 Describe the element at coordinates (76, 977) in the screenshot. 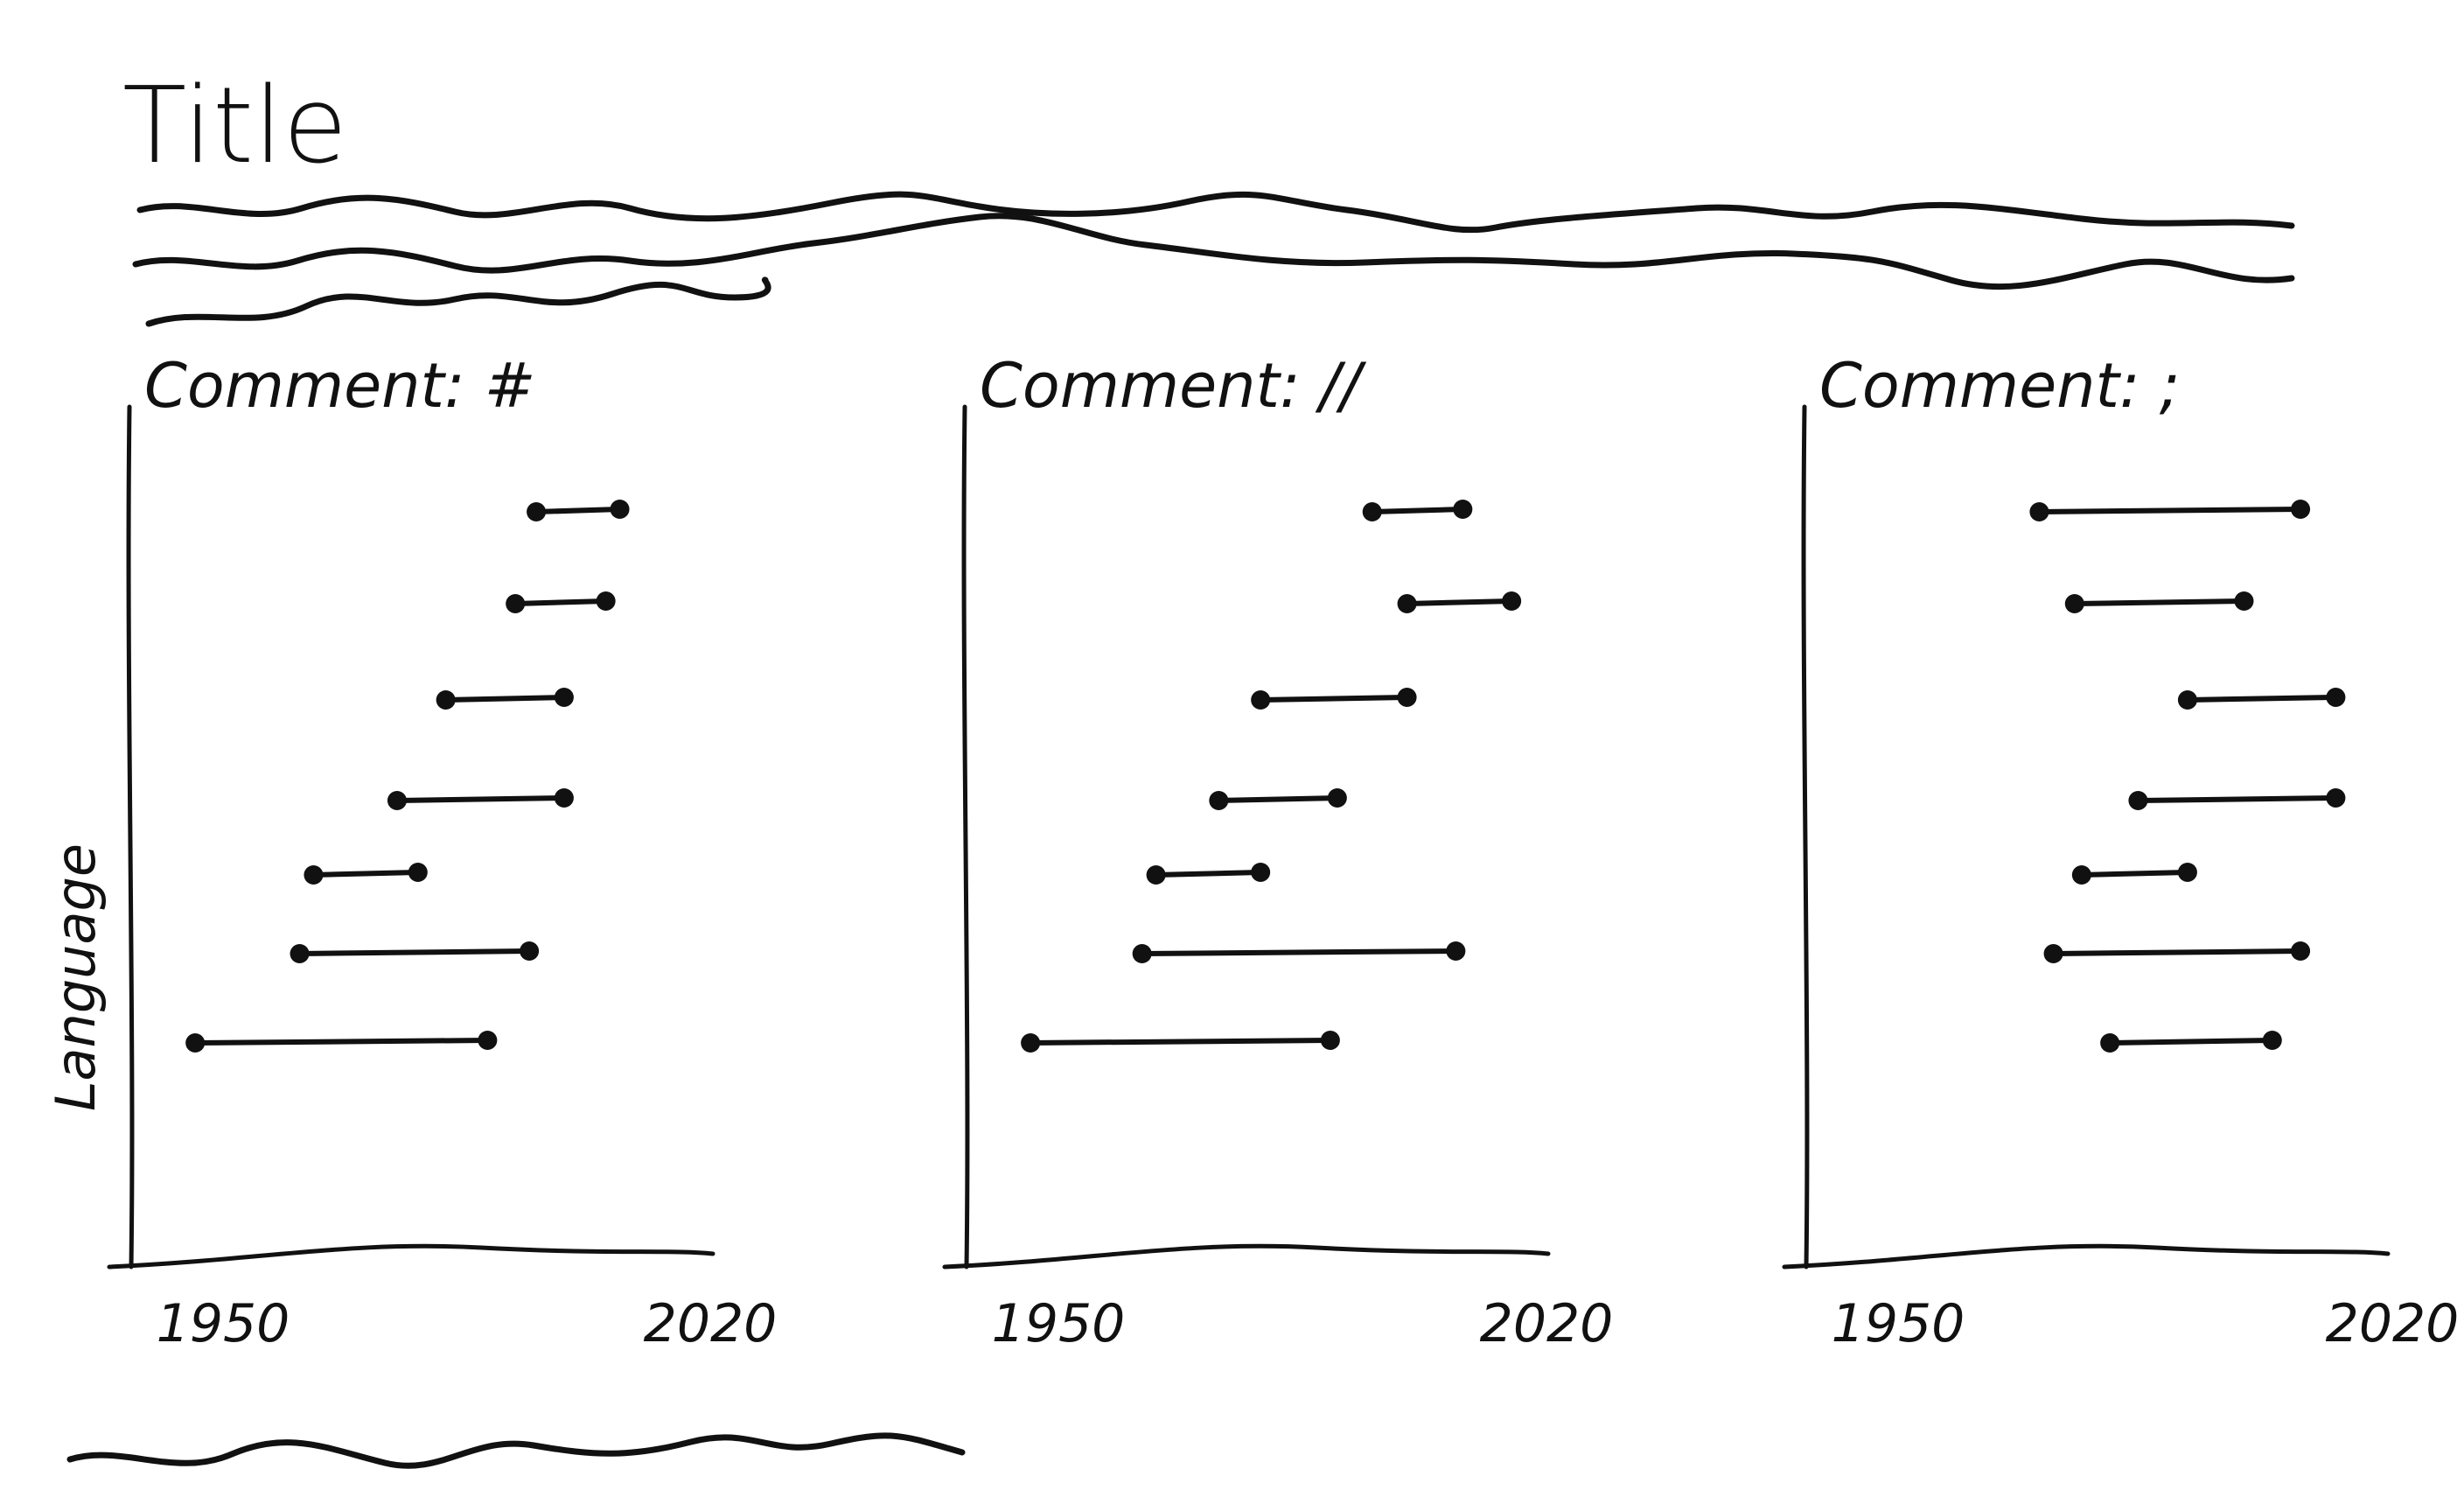

I see `y-axis-label: Language` at that location.